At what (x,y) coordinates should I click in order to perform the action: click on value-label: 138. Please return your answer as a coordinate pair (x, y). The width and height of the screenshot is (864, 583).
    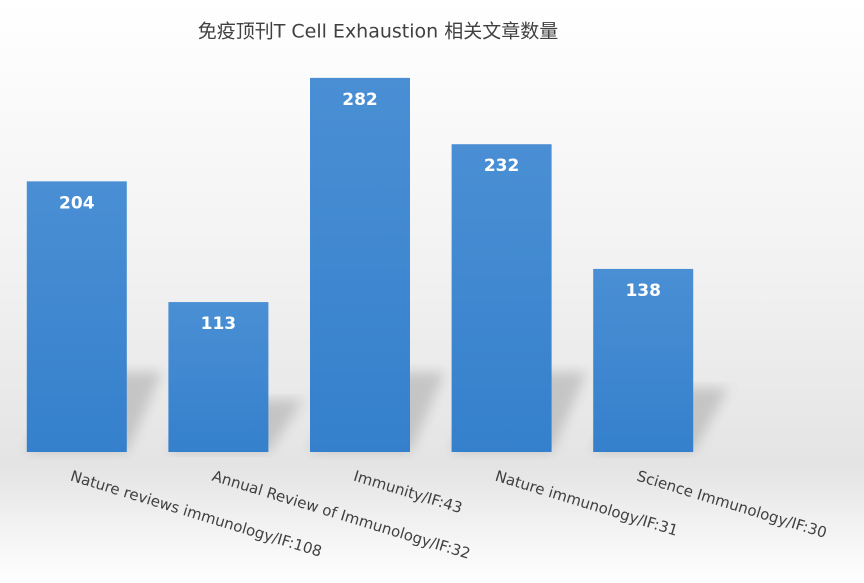
    Looking at the image, I should click on (643, 291).